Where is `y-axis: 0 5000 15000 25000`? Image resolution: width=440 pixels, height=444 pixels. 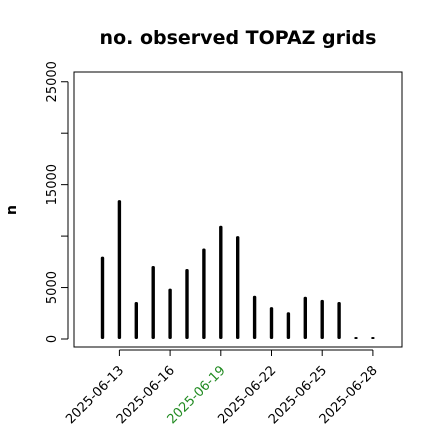
y-axis: 0 5000 15000 25000 is located at coordinates (57, 202).